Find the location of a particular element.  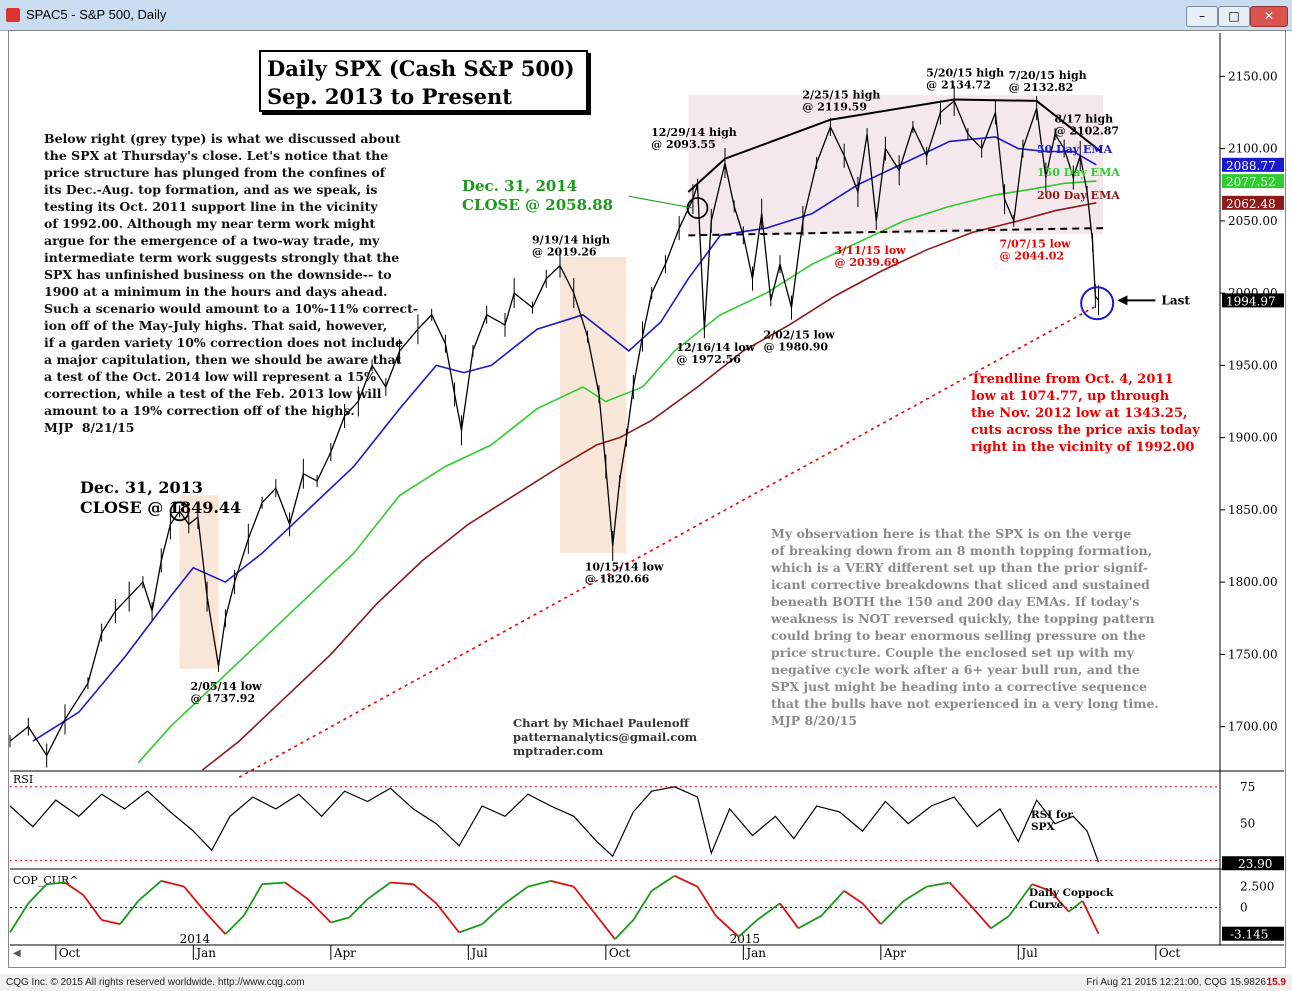

maximize-button: □ is located at coordinates (1234, 16).